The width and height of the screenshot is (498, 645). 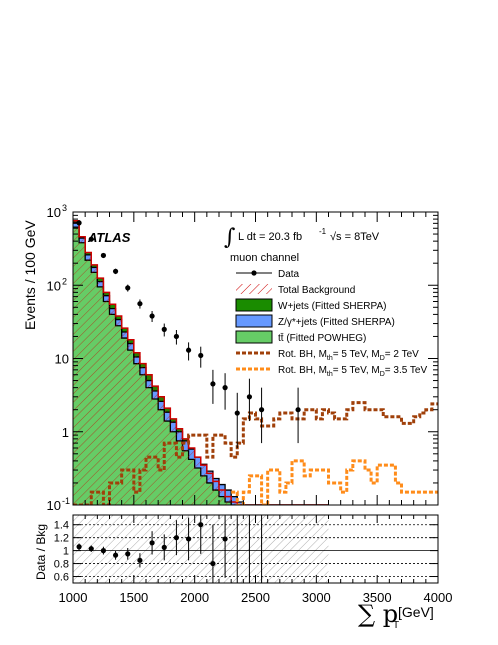 I want to click on x-axis: 1000 1500 2000 2500 3000 3500 4000, so click(x=256, y=597).